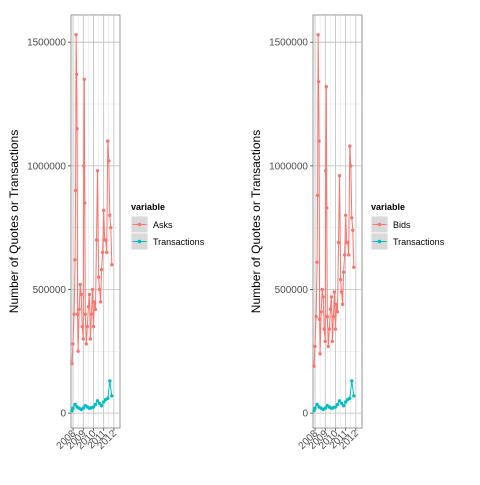 The height and width of the screenshot is (485, 480). I want to click on legend-label: Bids, so click(402, 225).